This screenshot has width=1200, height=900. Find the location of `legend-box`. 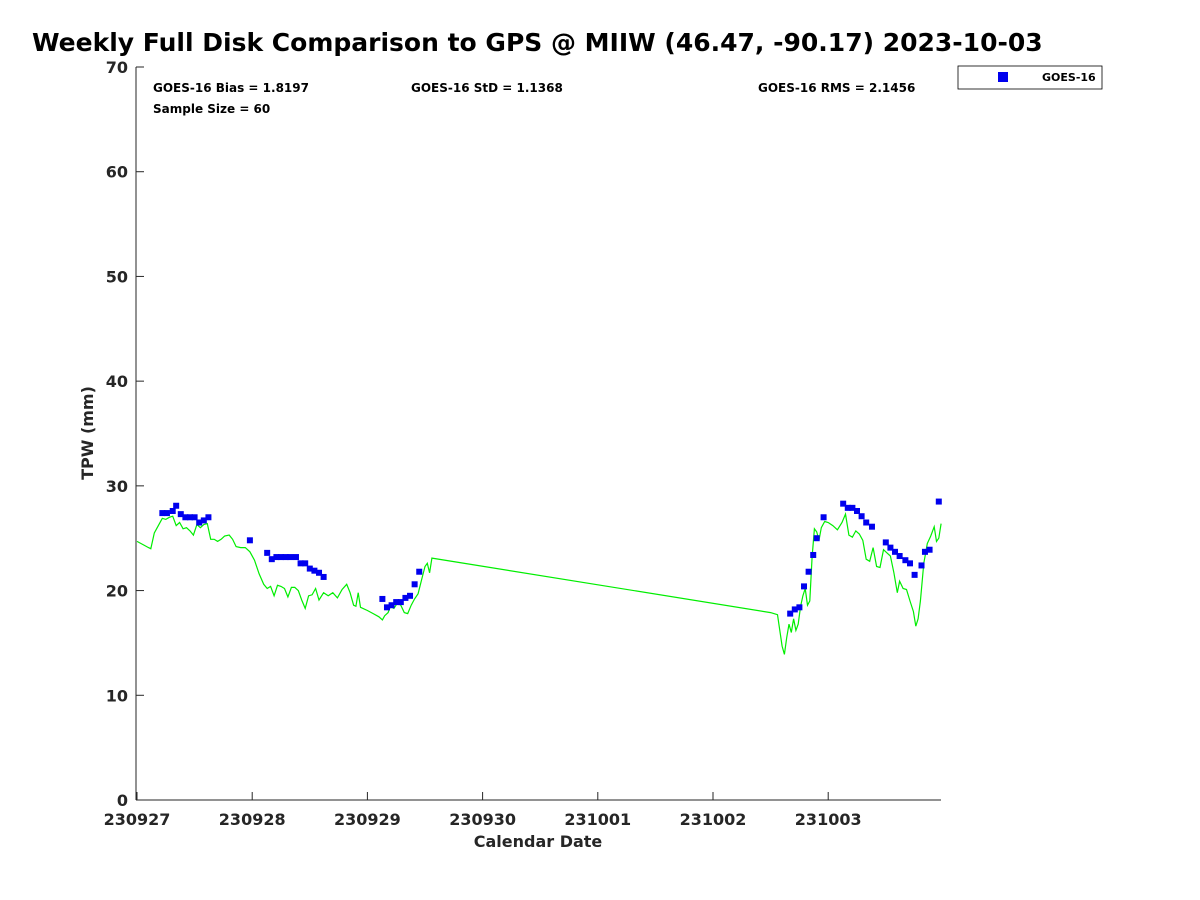

legend-box is located at coordinates (1030, 77).